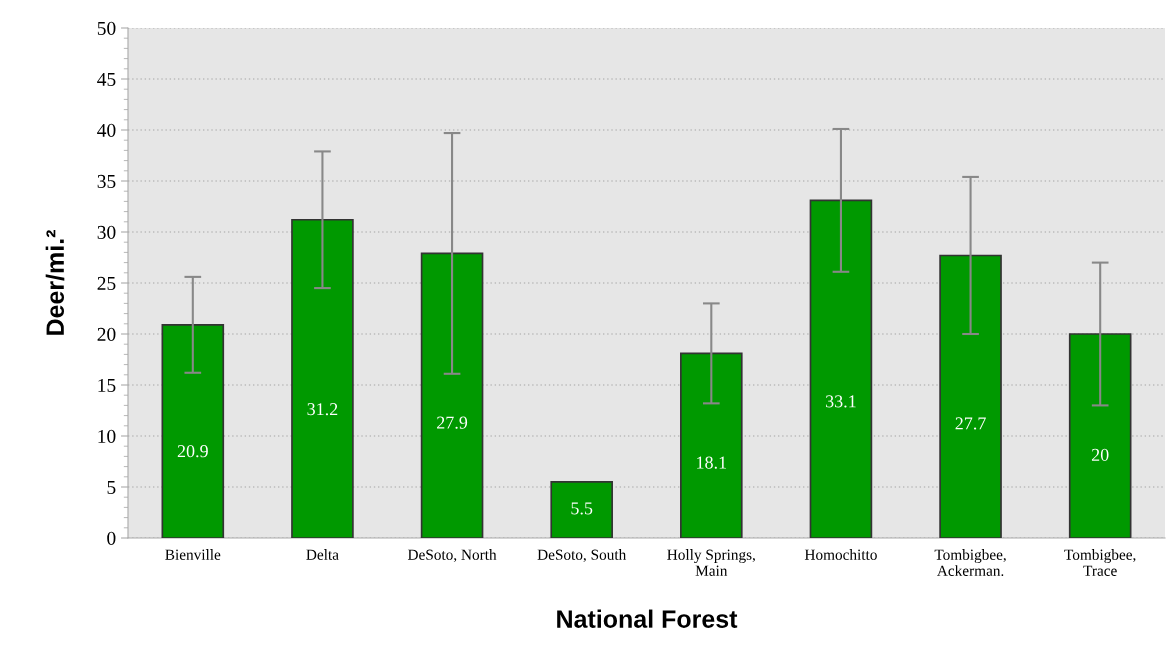 This screenshot has height=646, width=1167. What do you see at coordinates (322, 409) in the screenshot?
I see `data-label: 31.2` at bounding box center [322, 409].